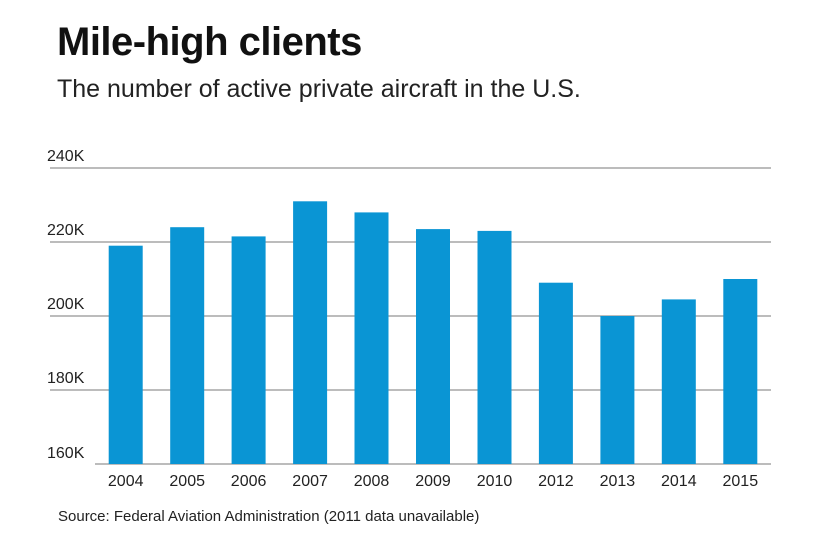  What do you see at coordinates (249, 481) in the screenshot?
I see `x-tick-label-2006: 2006` at bounding box center [249, 481].